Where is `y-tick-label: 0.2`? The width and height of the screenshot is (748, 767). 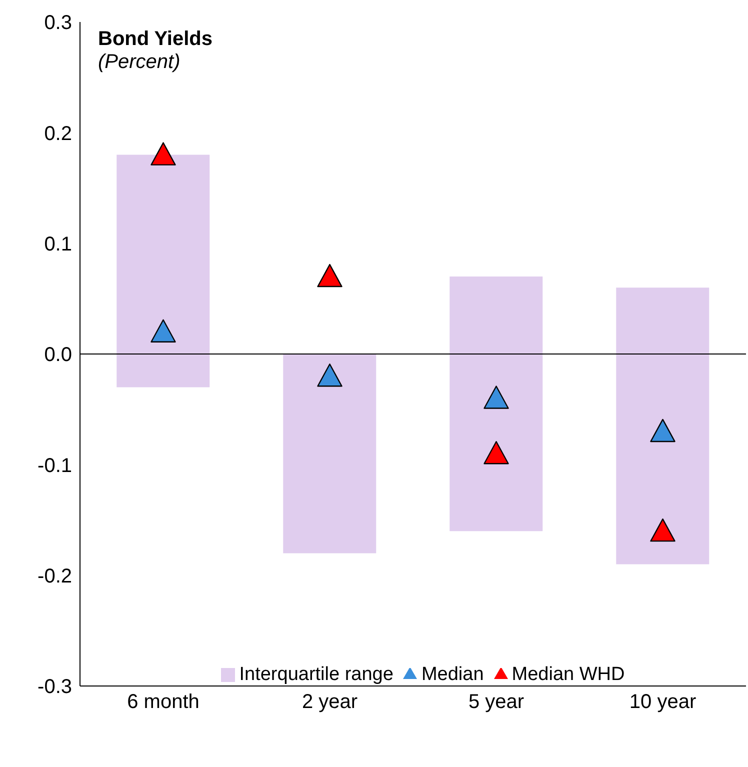
y-tick-label: 0.2 is located at coordinates (58, 133).